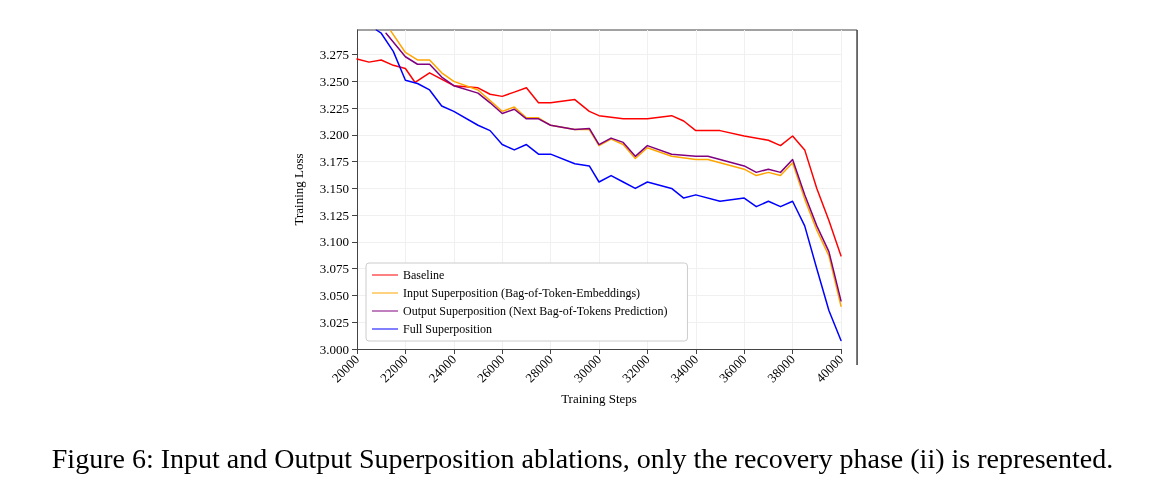  Describe the element at coordinates (334, 269) in the screenshot. I see `y-tick-label: 3.075` at that location.